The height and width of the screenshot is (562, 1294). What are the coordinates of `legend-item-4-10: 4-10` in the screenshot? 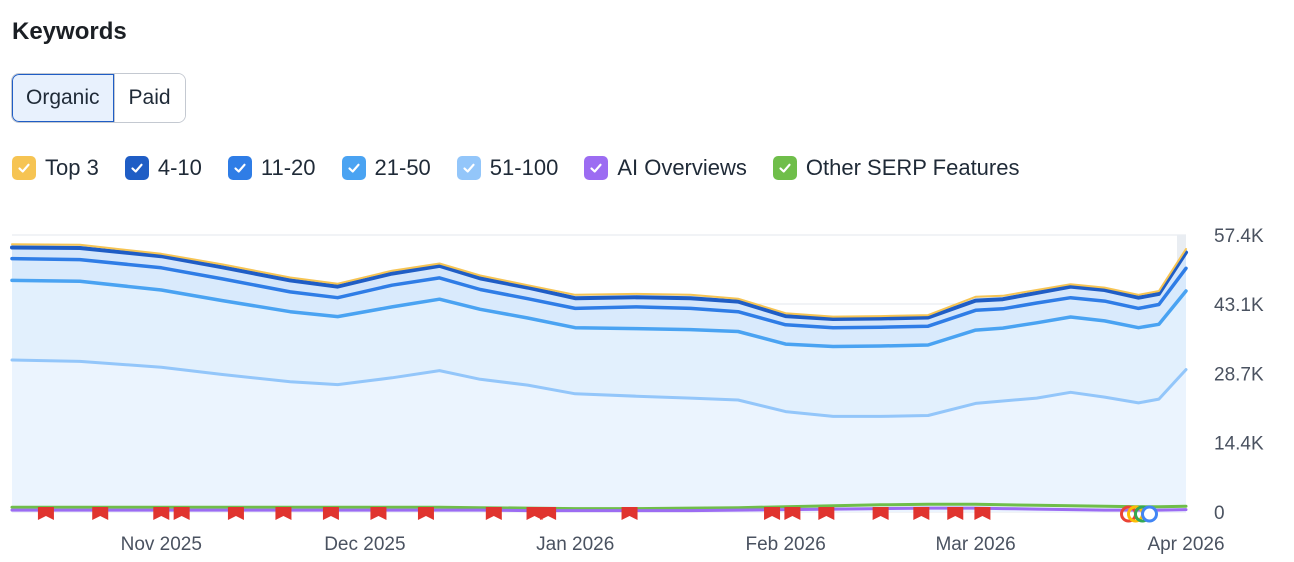 It's located at (163, 168).